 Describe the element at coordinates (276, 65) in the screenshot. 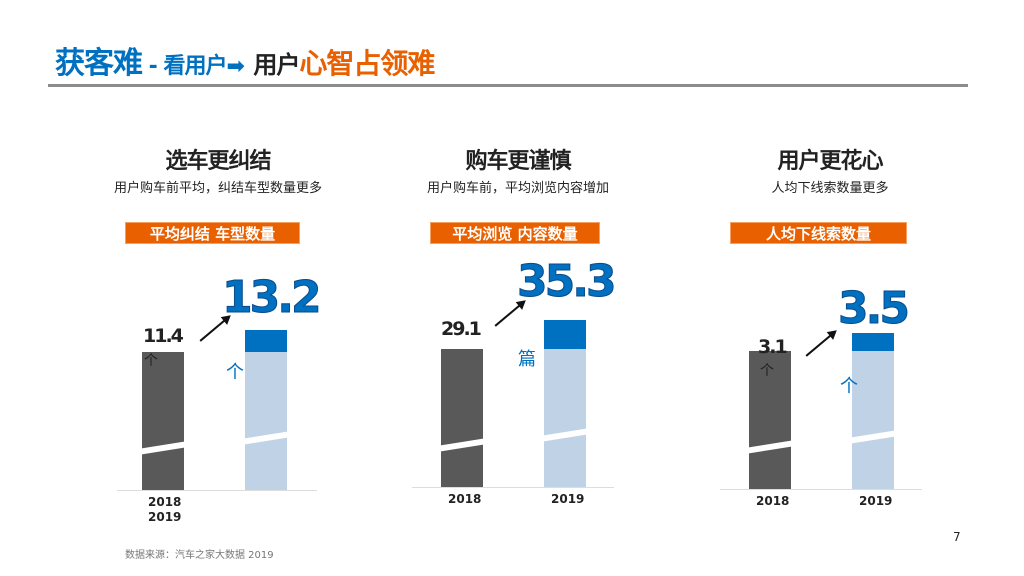

I see `title-part-3: 用户` at that location.